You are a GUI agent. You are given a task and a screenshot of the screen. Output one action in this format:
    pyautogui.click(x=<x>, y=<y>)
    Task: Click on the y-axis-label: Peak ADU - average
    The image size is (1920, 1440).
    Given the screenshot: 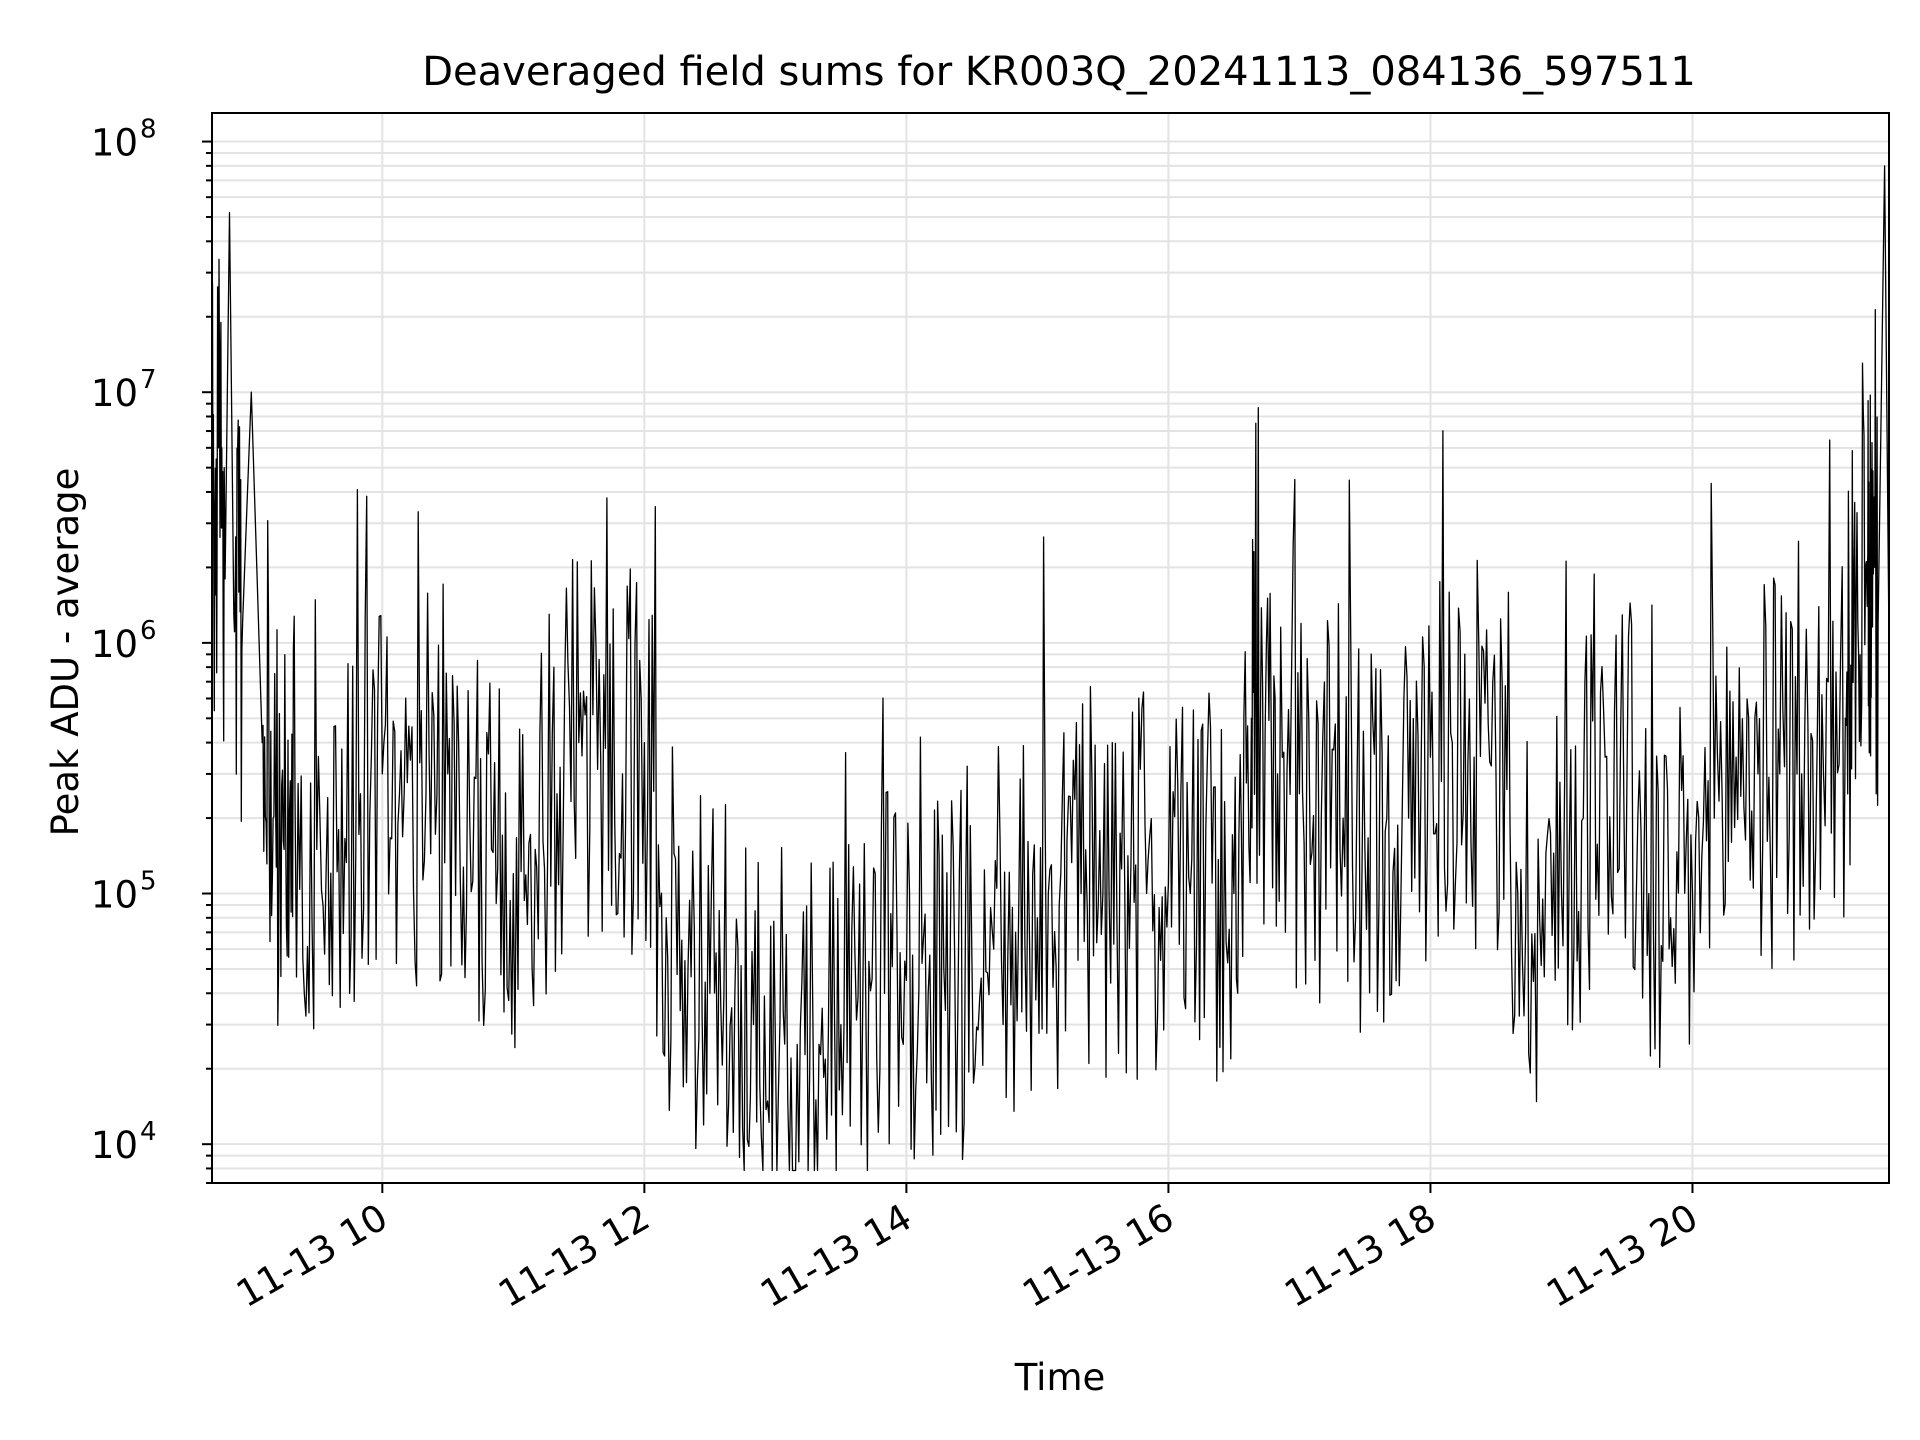 What is the action you would take?
    pyautogui.click(x=65, y=652)
    